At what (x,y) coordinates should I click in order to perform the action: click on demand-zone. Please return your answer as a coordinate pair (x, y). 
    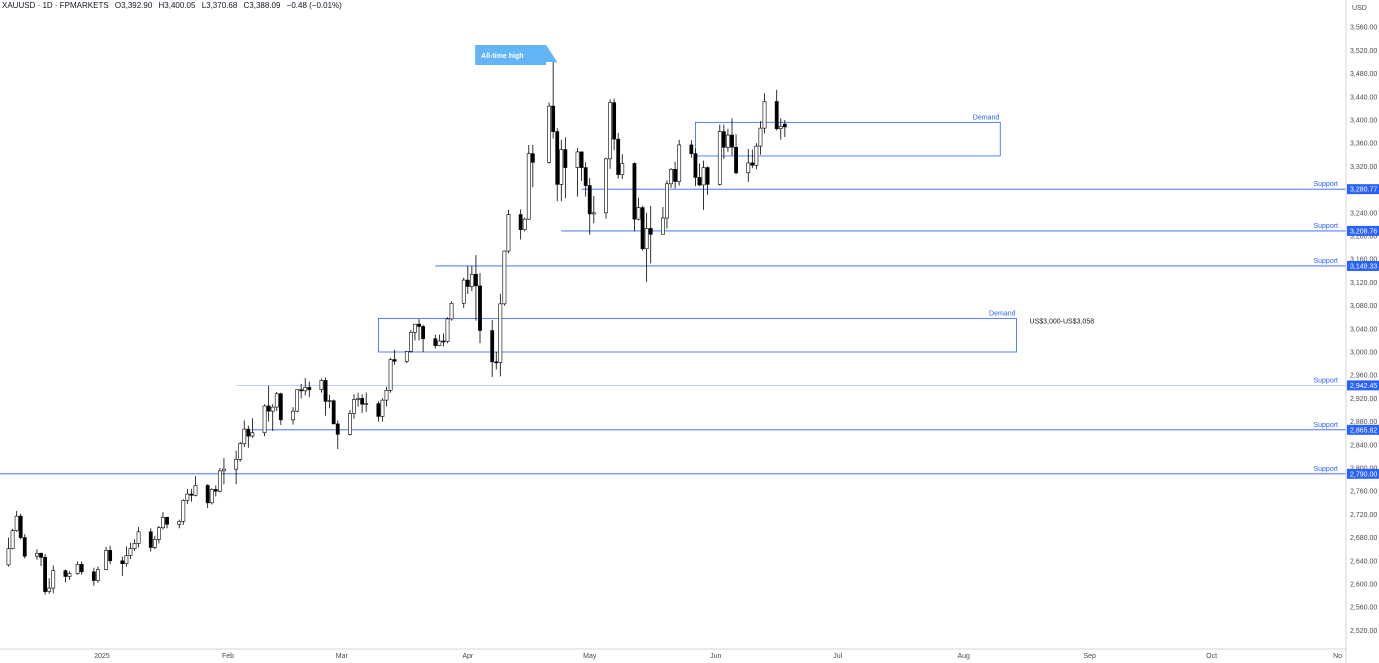
    Looking at the image, I should click on (697, 335).